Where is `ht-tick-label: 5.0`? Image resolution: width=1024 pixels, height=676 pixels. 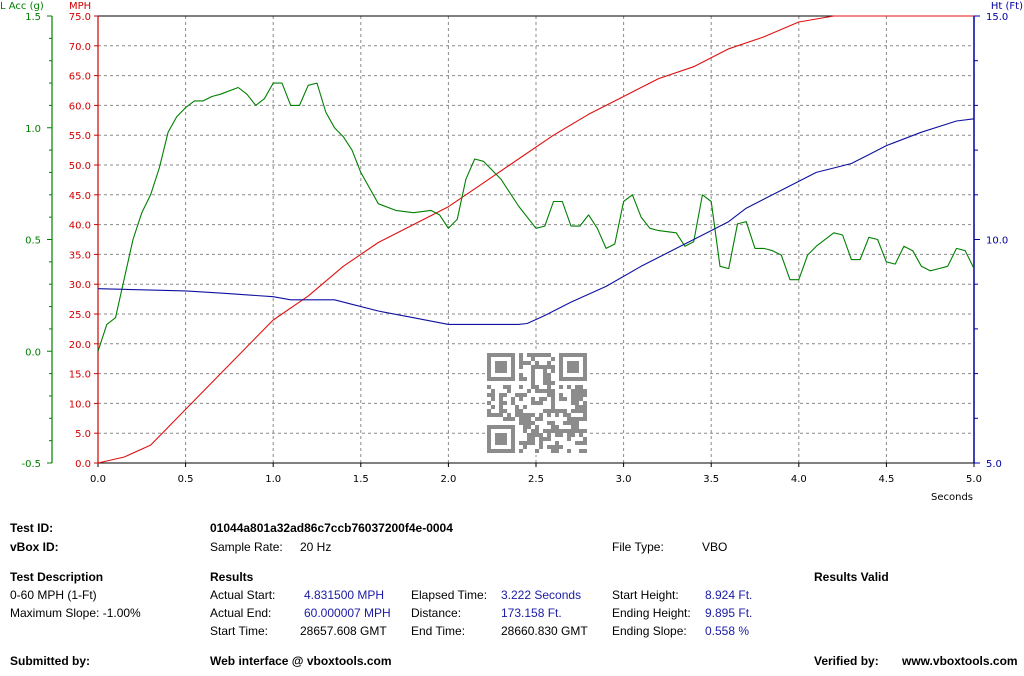 ht-tick-label: 5.0 is located at coordinates (994, 464).